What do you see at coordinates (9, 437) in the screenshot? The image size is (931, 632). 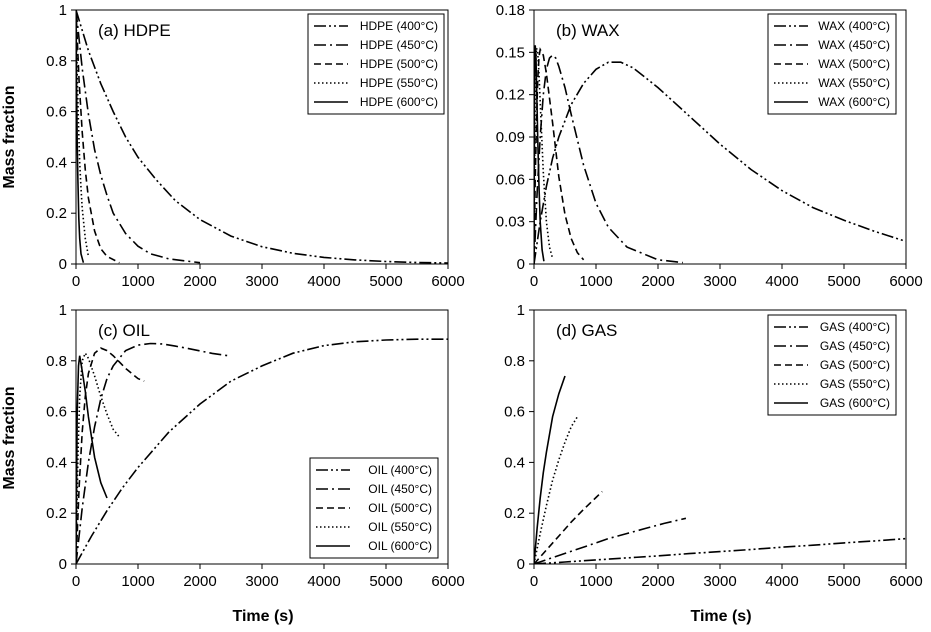 I see `y-axis-label-bottom: Mass fraction` at bounding box center [9, 437].